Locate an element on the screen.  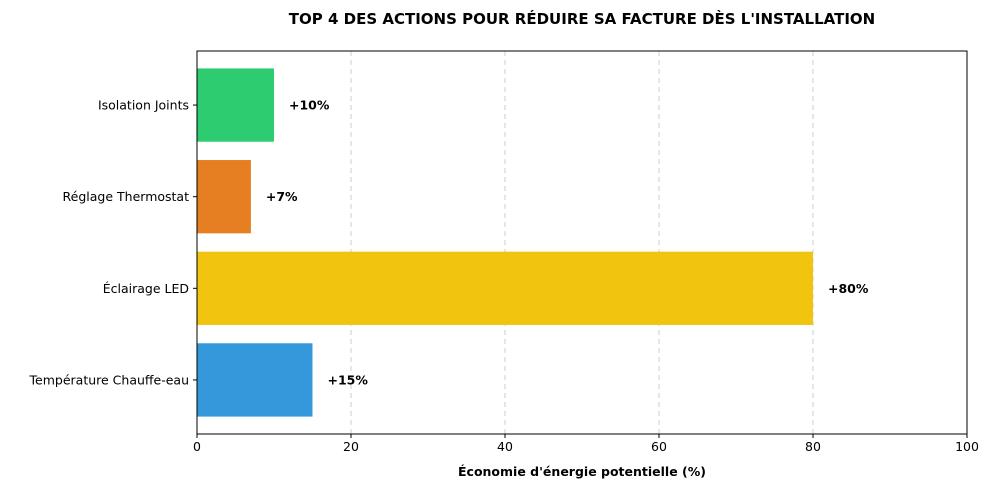
x-tick-label: 20 is located at coordinates (351, 446).